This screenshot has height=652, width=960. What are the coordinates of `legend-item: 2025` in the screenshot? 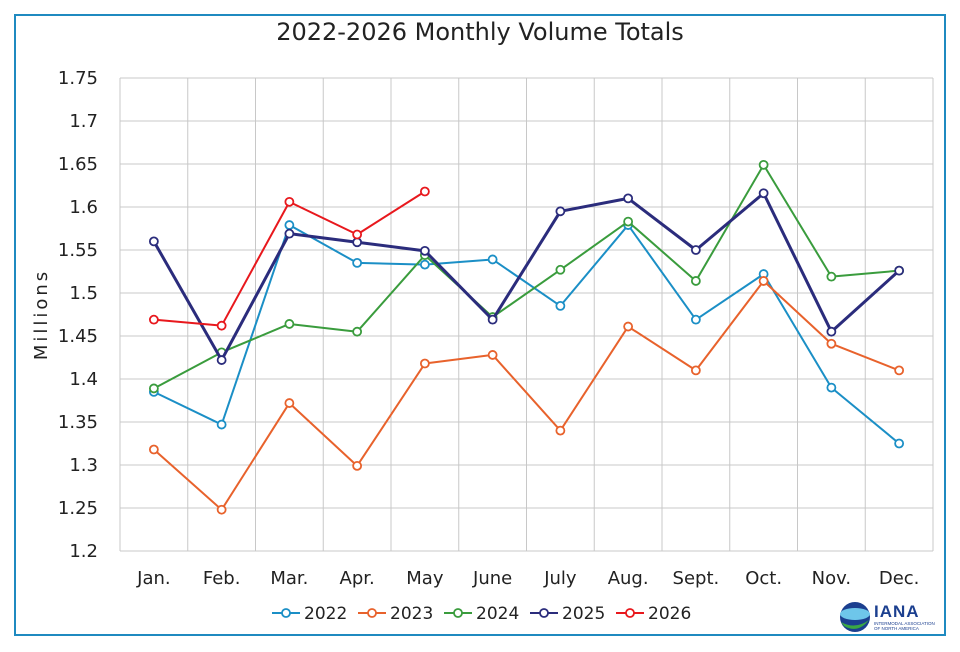 It's located at (567, 614).